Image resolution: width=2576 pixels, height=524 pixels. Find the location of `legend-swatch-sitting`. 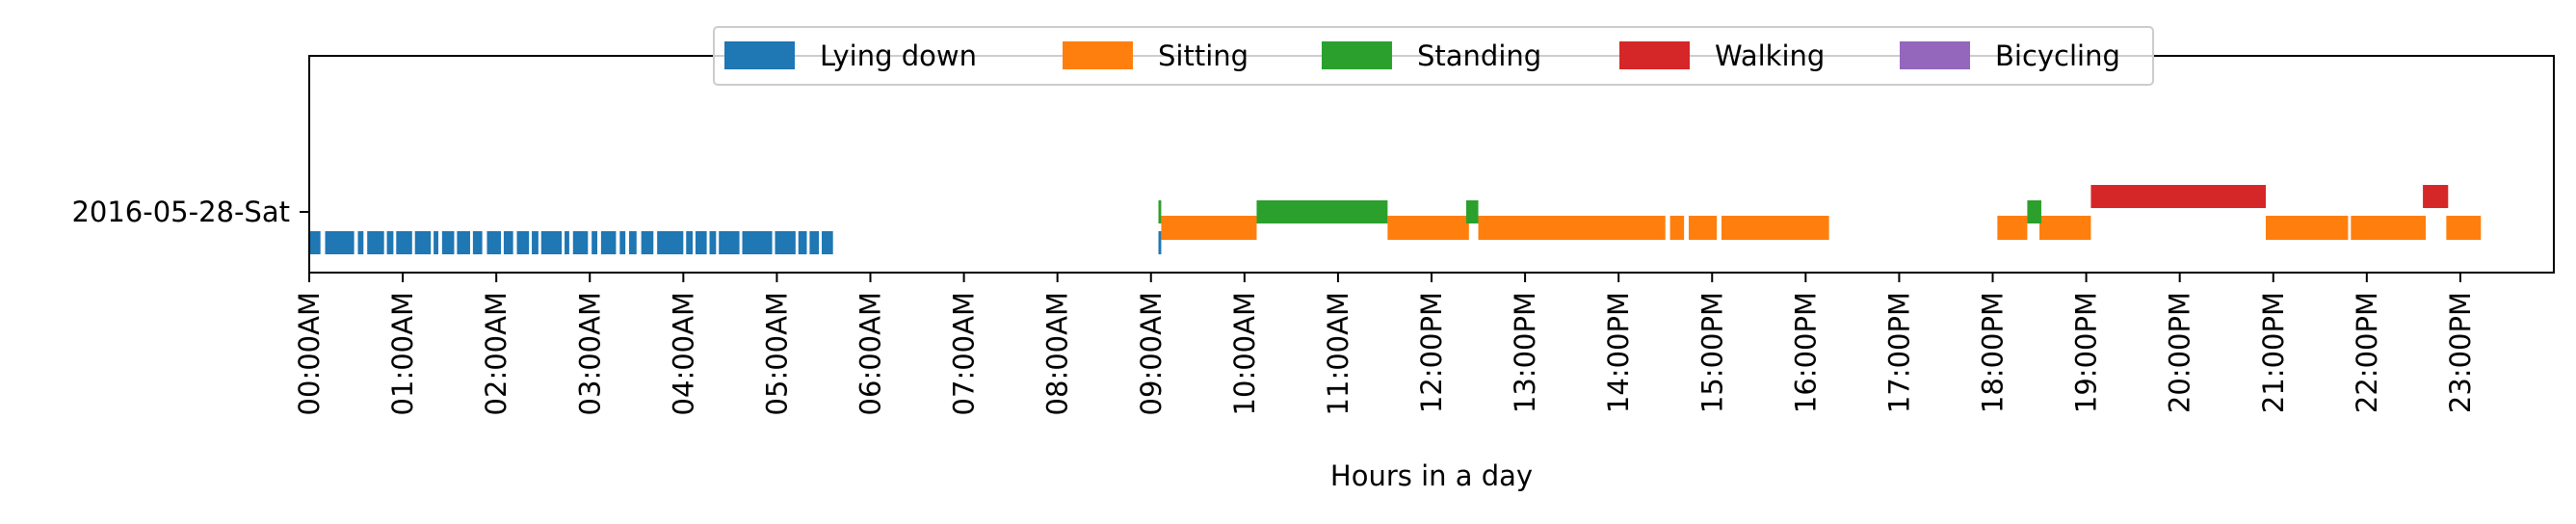

legend-swatch-sitting is located at coordinates (1098, 55).